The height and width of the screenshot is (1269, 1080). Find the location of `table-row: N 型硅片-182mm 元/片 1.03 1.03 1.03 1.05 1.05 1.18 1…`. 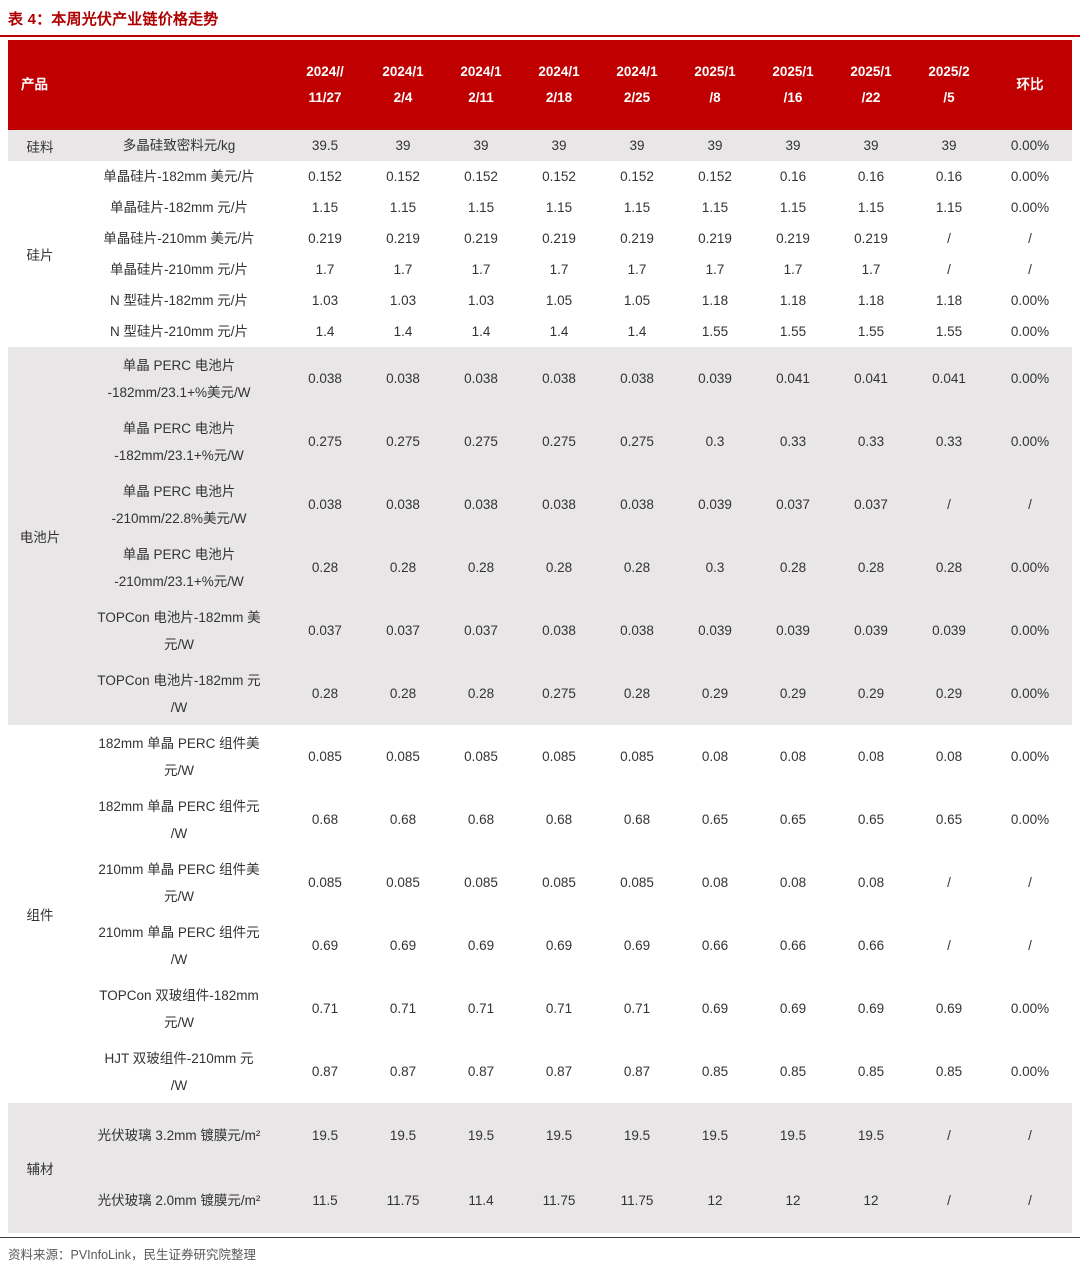

table-row: N 型硅片-182mm 元/片 1.03 1.03 1.03 1.05 1.05 1.18 1… is located at coordinates (540, 300).